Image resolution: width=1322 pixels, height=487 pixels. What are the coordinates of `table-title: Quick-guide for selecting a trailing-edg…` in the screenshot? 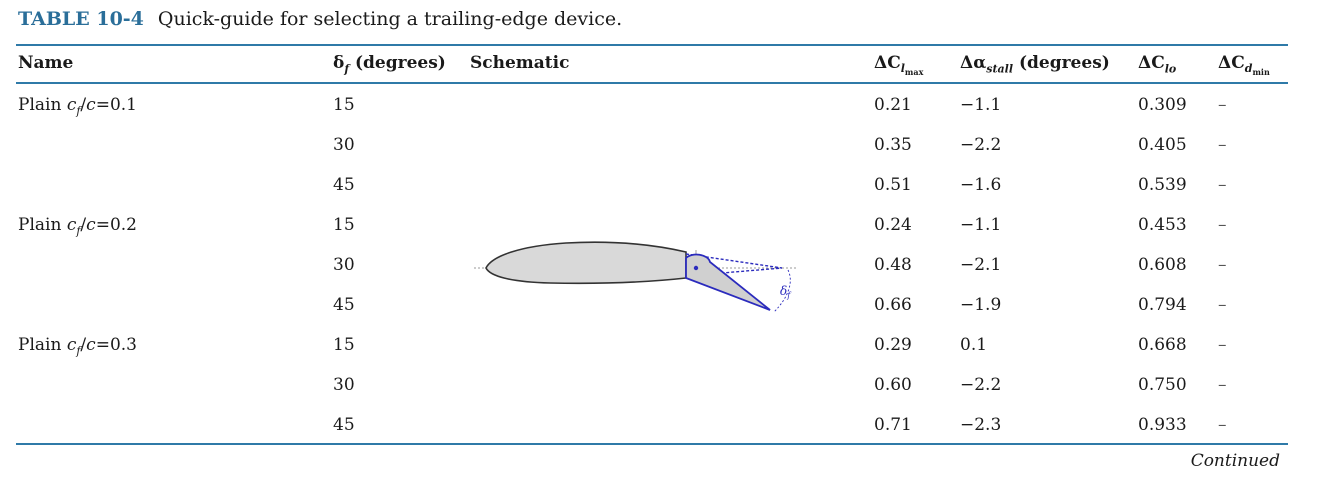 It's located at (390, 19).